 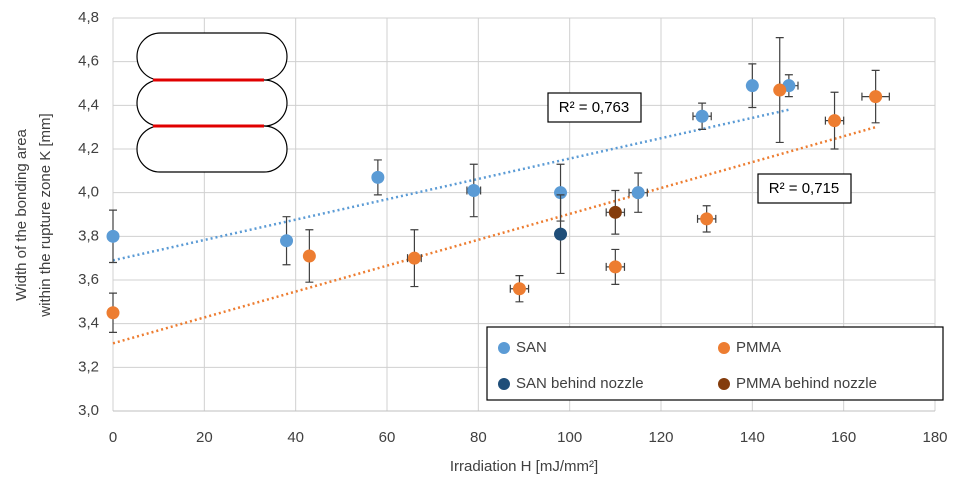 I want to click on x-tick-label: 180, so click(x=934, y=437).